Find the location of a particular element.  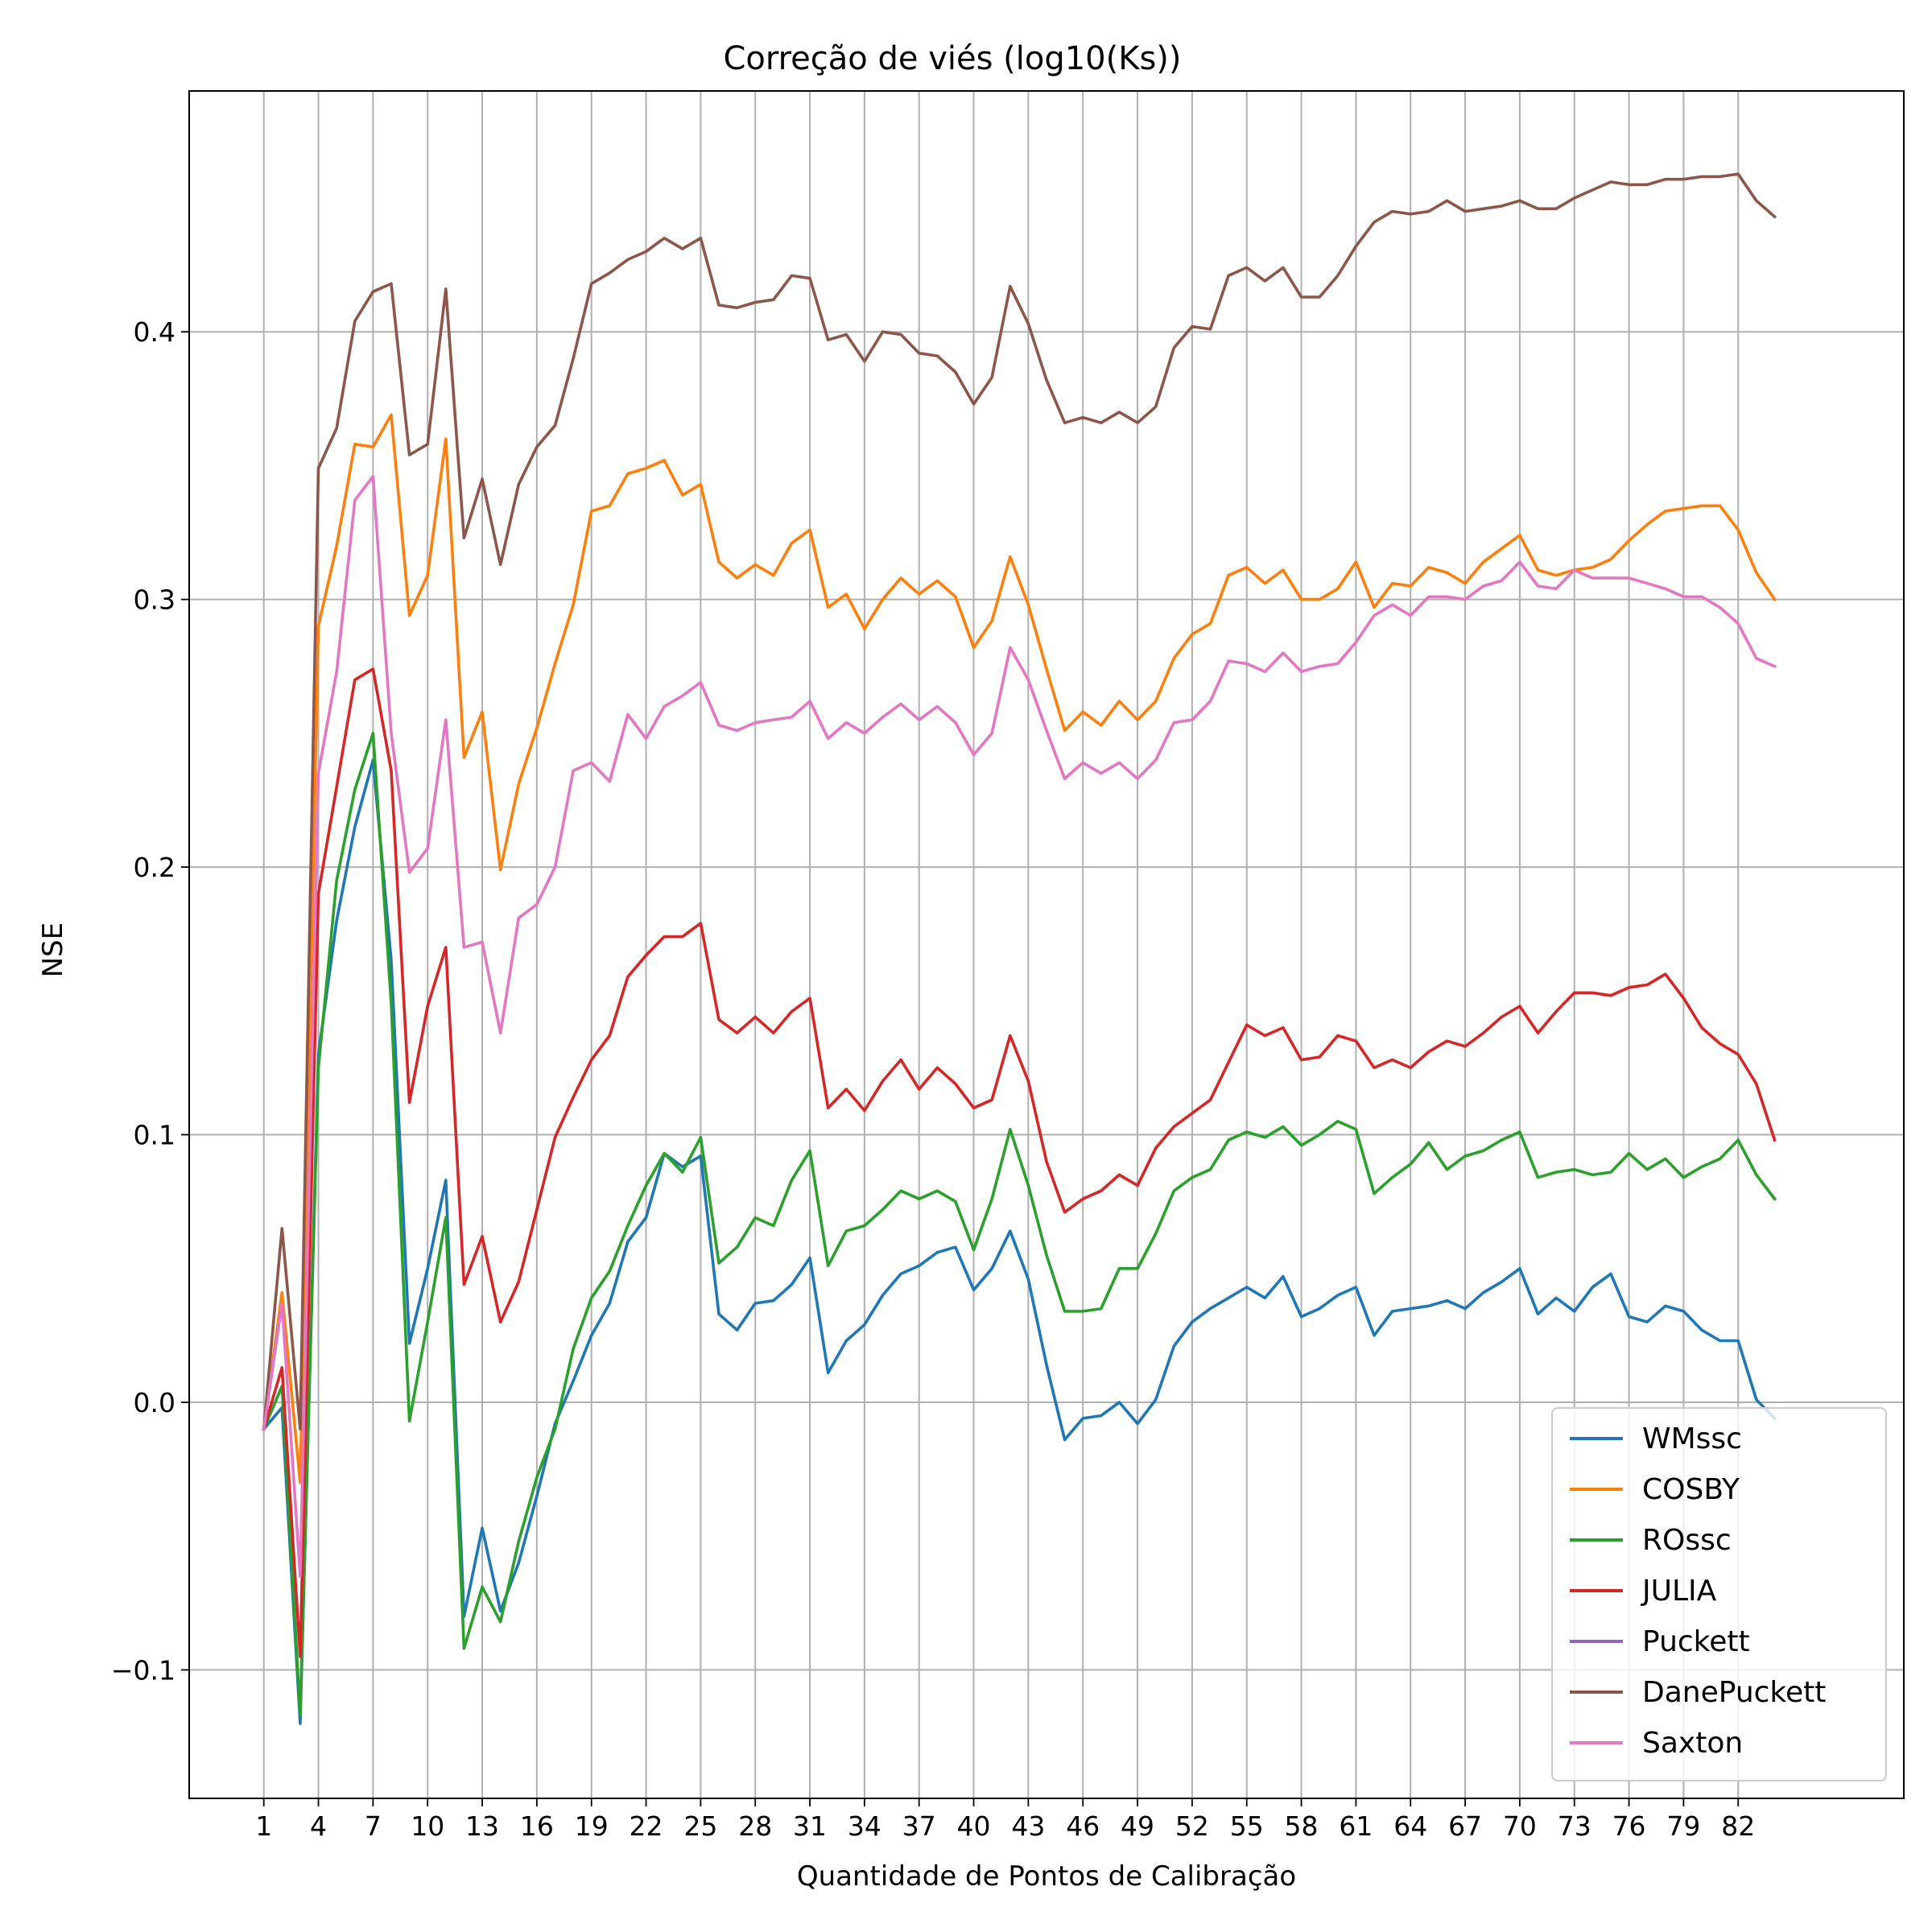

x-axis-label: Quantidade de Pontos de Calibração is located at coordinates (1046, 1876).